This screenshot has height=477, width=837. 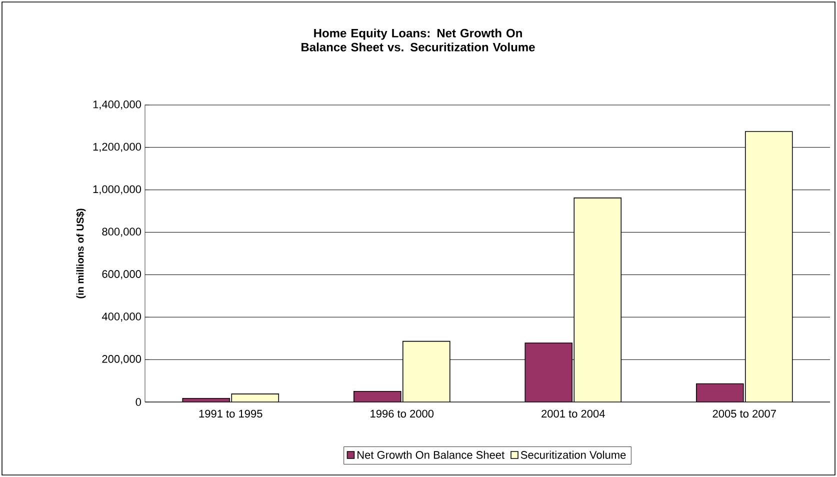 What do you see at coordinates (122, 317) in the screenshot?
I see `y-tick-label: 400,000` at bounding box center [122, 317].